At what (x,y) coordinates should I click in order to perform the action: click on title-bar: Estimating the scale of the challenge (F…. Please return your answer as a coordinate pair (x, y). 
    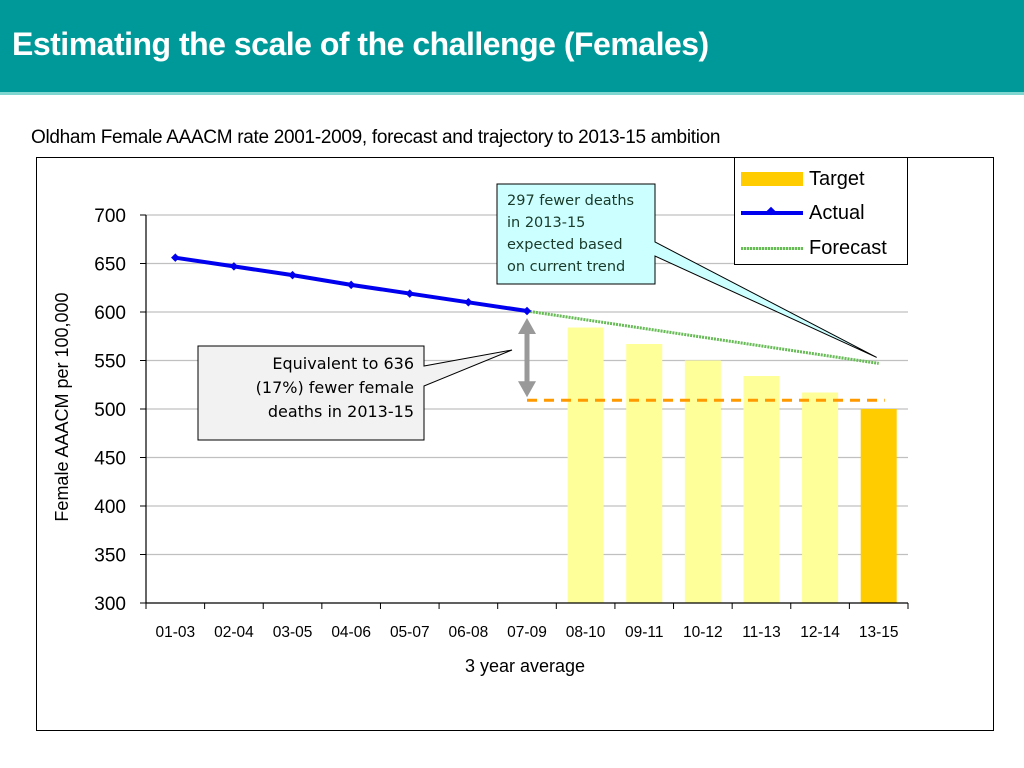
    Looking at the image, I should click on (512, 47).